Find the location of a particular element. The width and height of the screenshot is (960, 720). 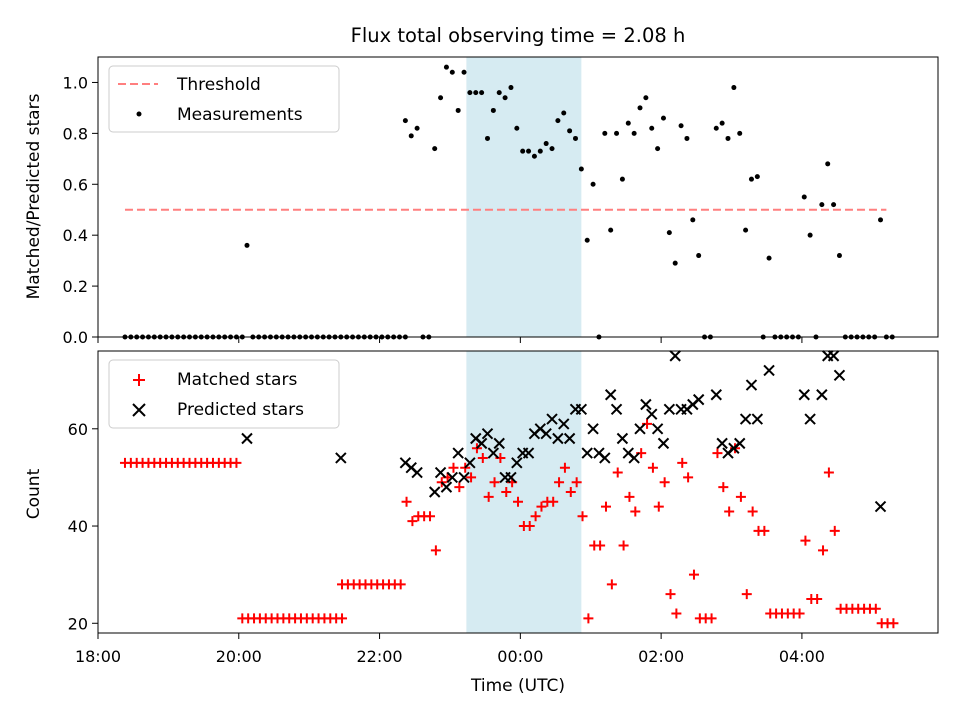

top-y-tick-label: 1.0 is located at coordinates (75, 82).